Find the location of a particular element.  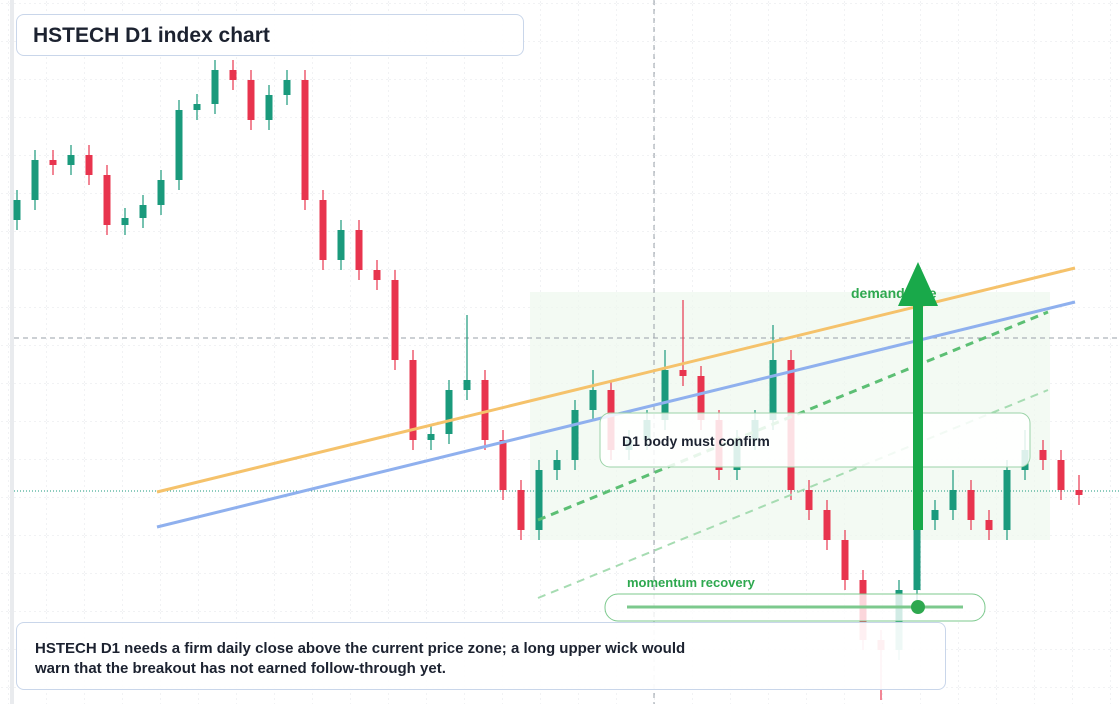

left-edge is located at coordinates (12, 352).